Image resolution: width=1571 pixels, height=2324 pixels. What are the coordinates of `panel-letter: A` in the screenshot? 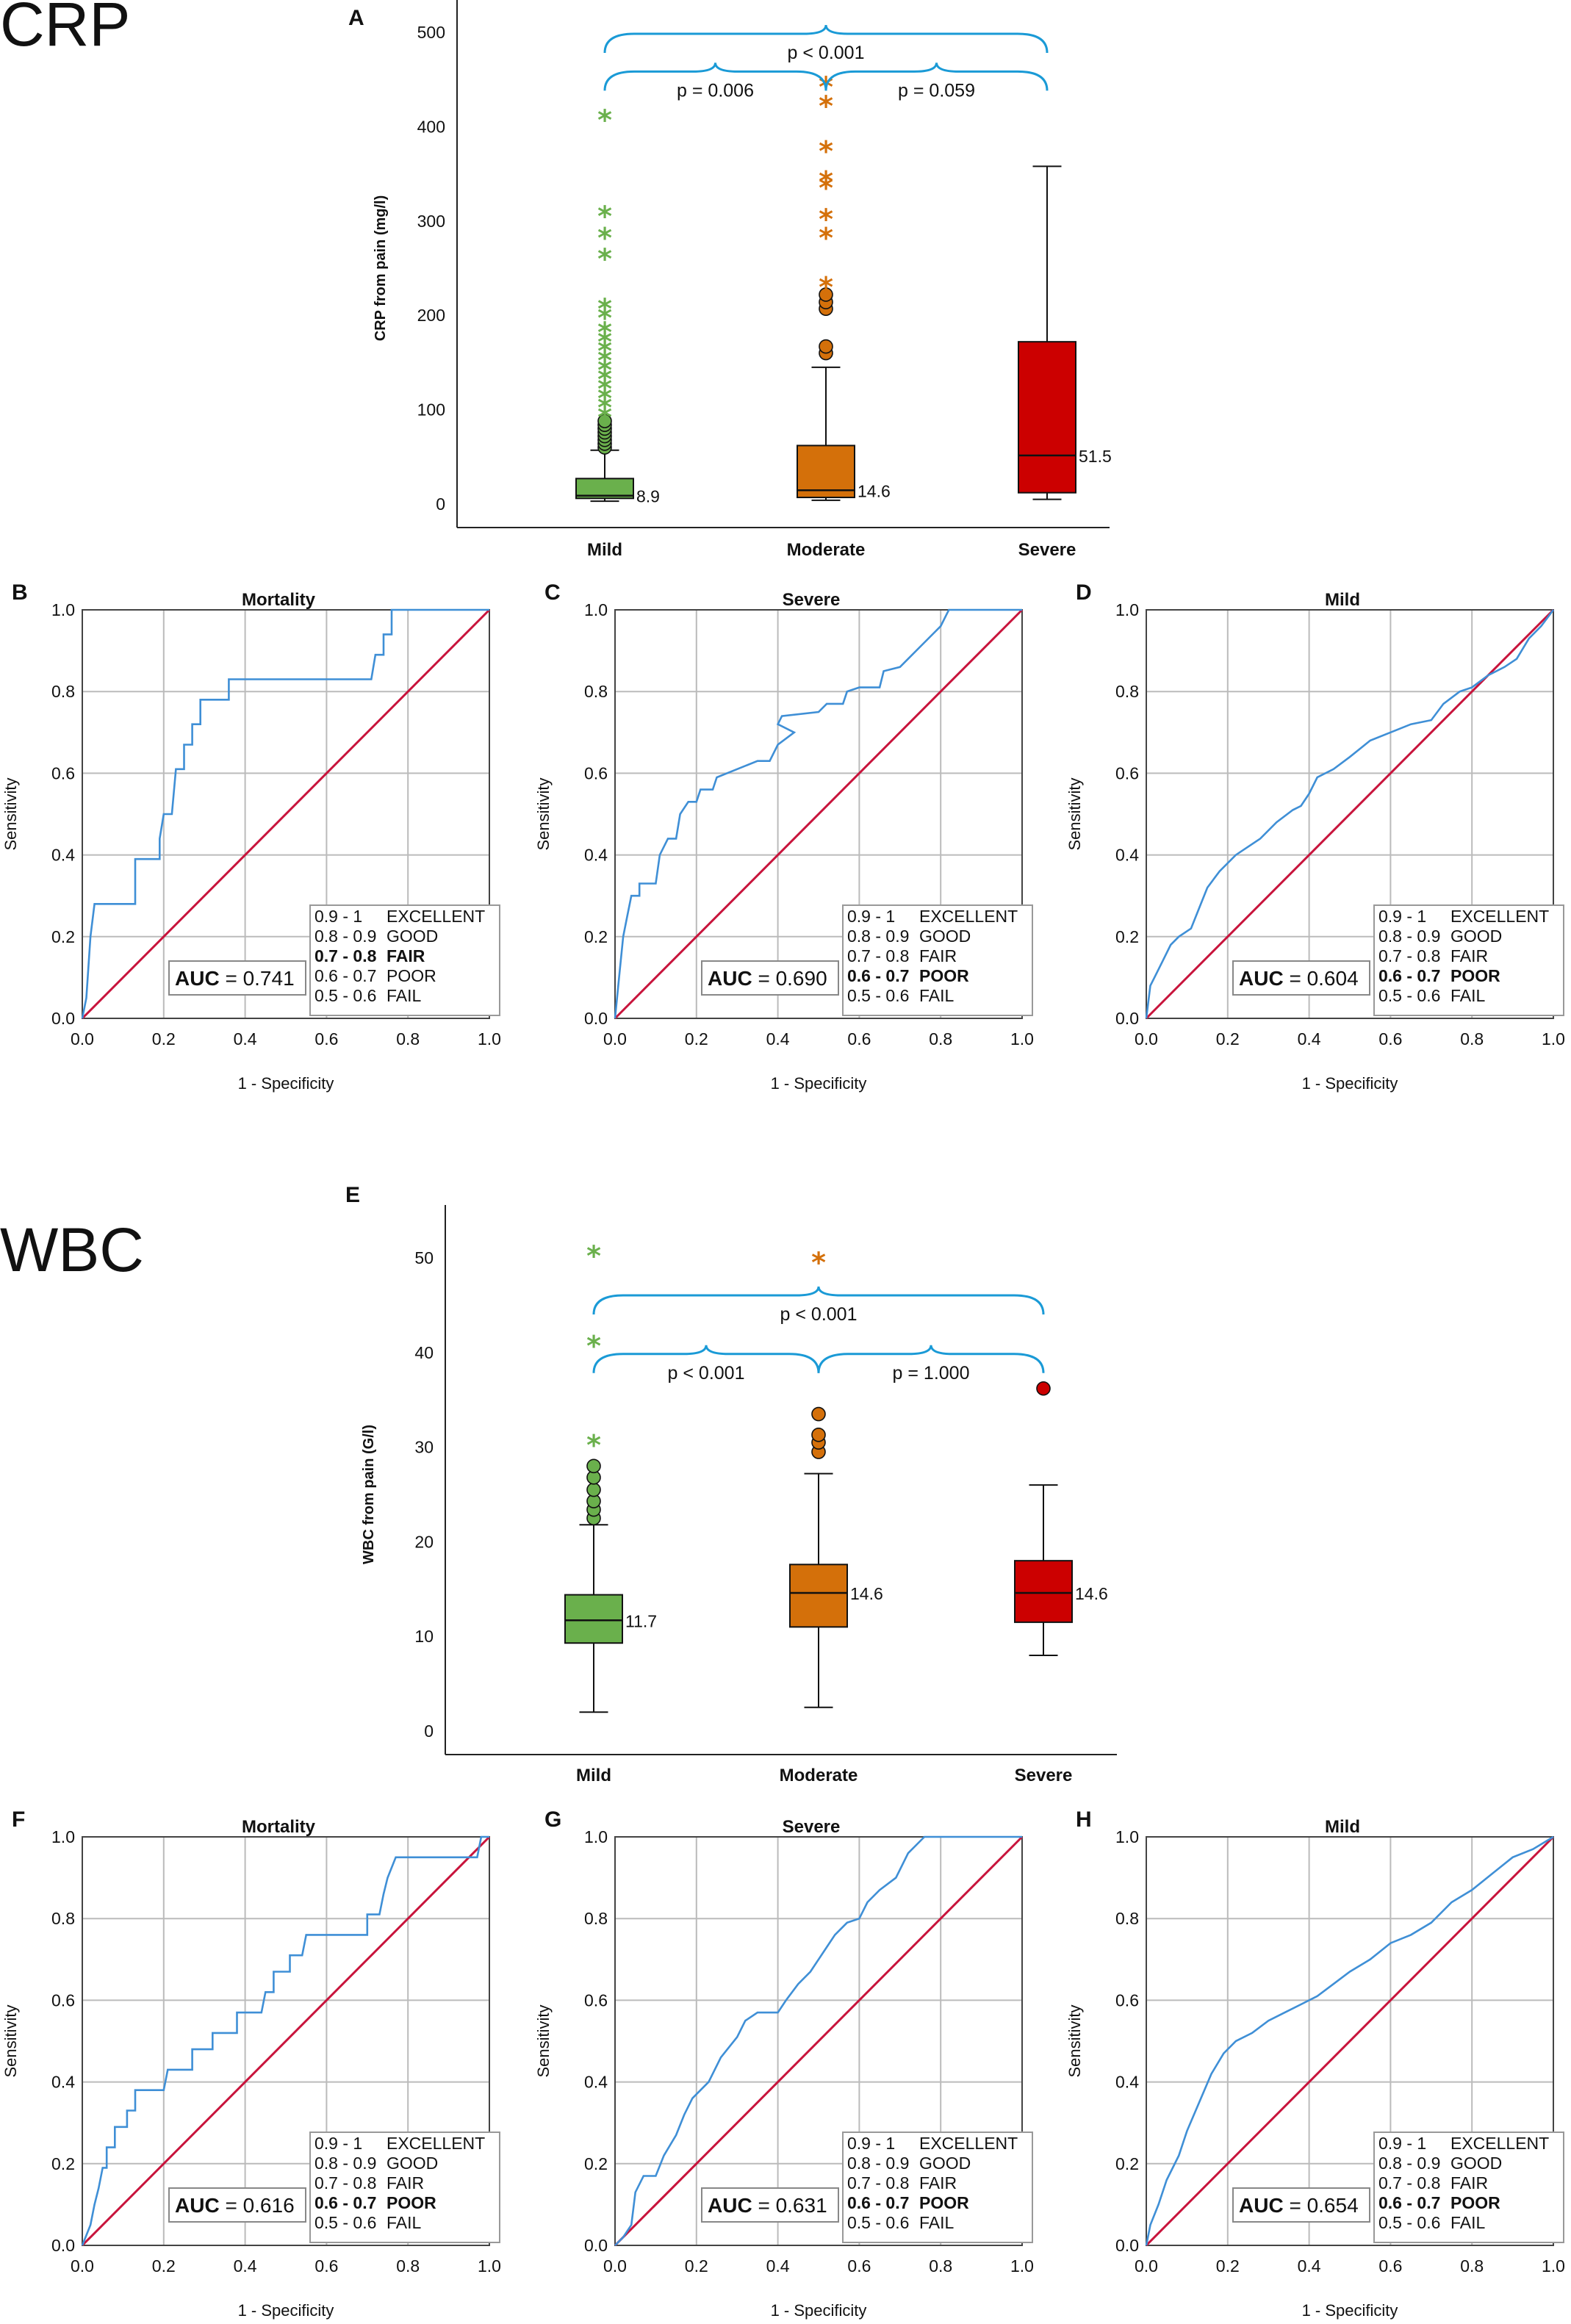 It's located at (356, 18).